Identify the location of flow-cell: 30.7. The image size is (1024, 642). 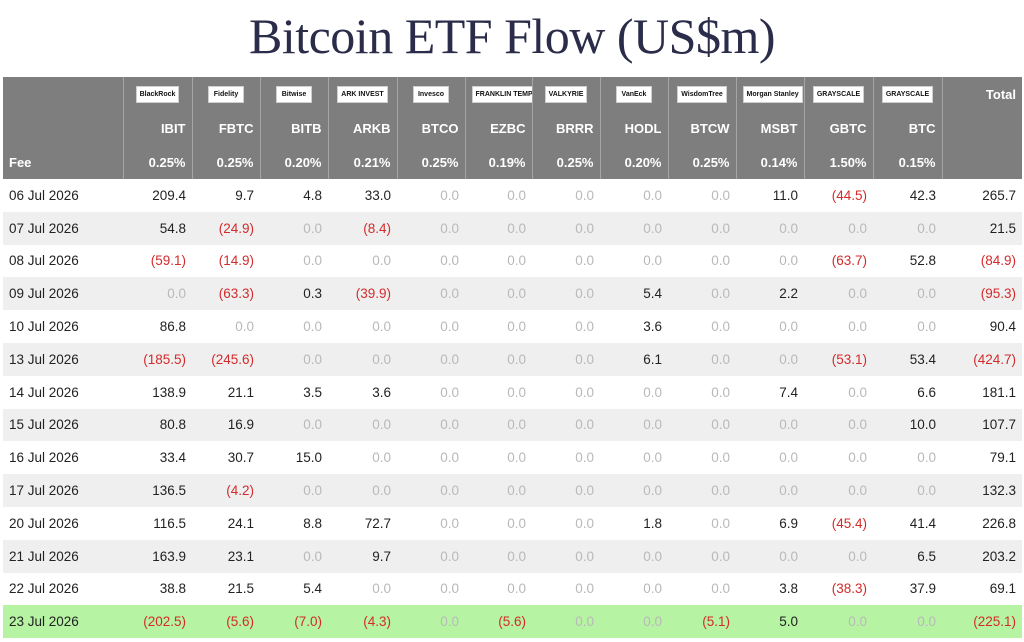
(226, 458).